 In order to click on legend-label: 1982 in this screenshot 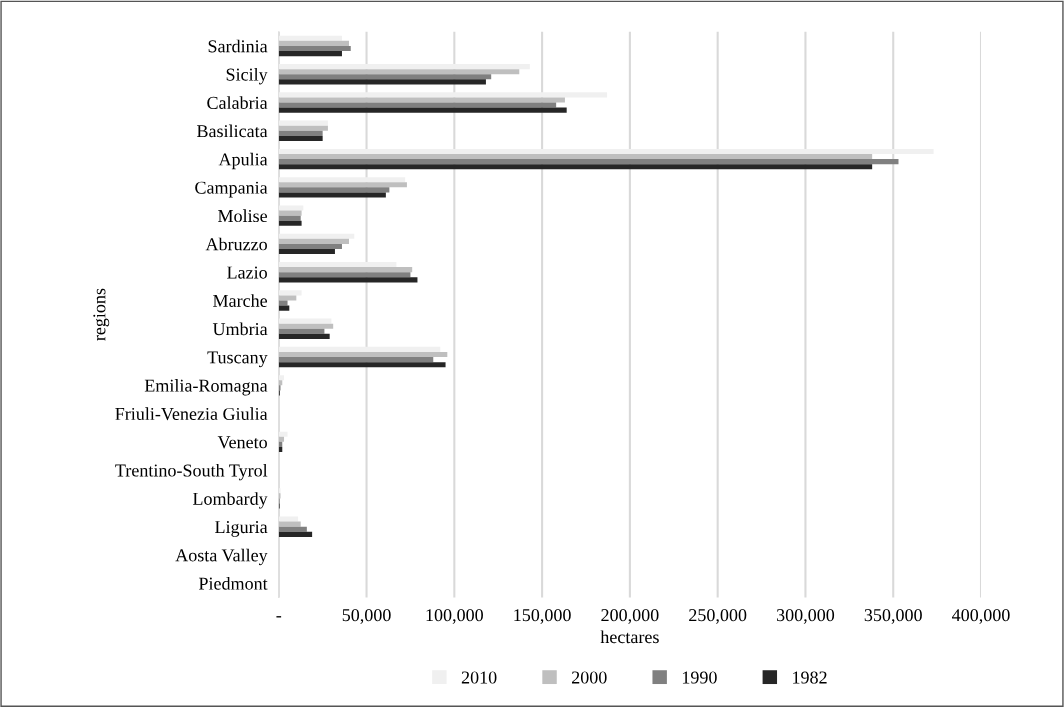, I will do `click(810, 677)`.